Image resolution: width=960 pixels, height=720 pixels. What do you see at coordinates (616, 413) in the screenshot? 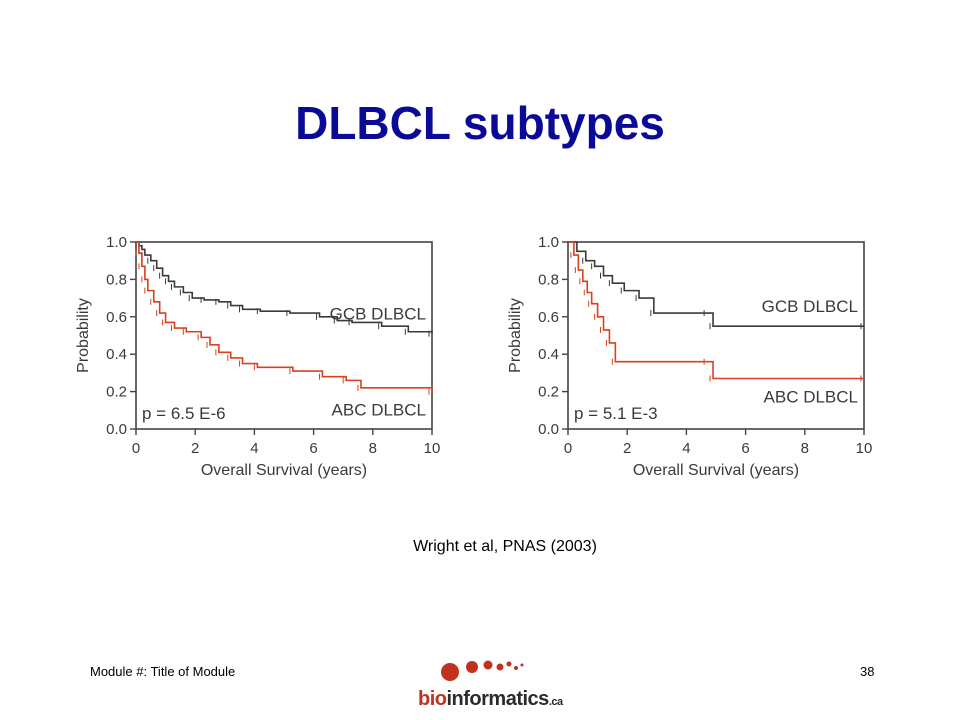
I see `p-value-annotation: p = 5.1 E-3` at bounding box center [616, 413].